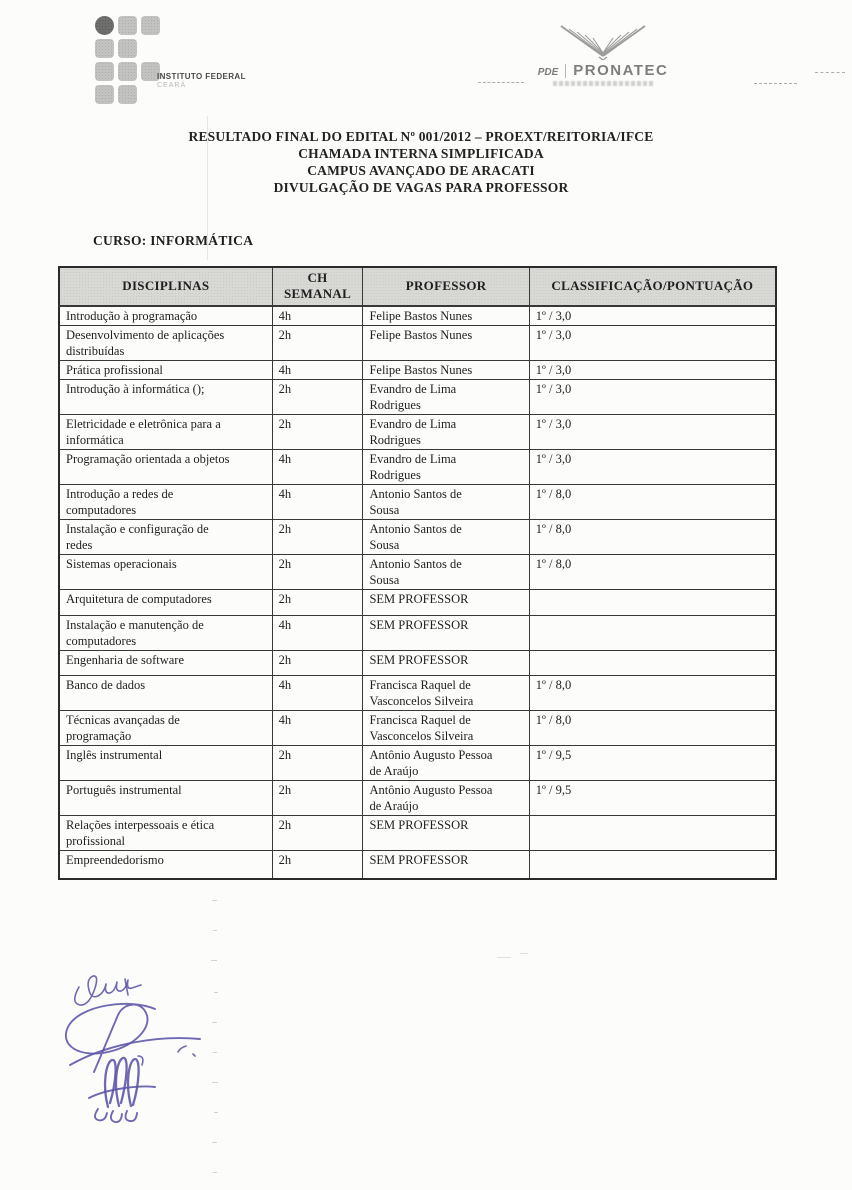 Image resolution: width=852 pixels, height=1190 pixels. I want to click on cell-disciplina: Instalação e manutenção de computadores, so click(165, 632).